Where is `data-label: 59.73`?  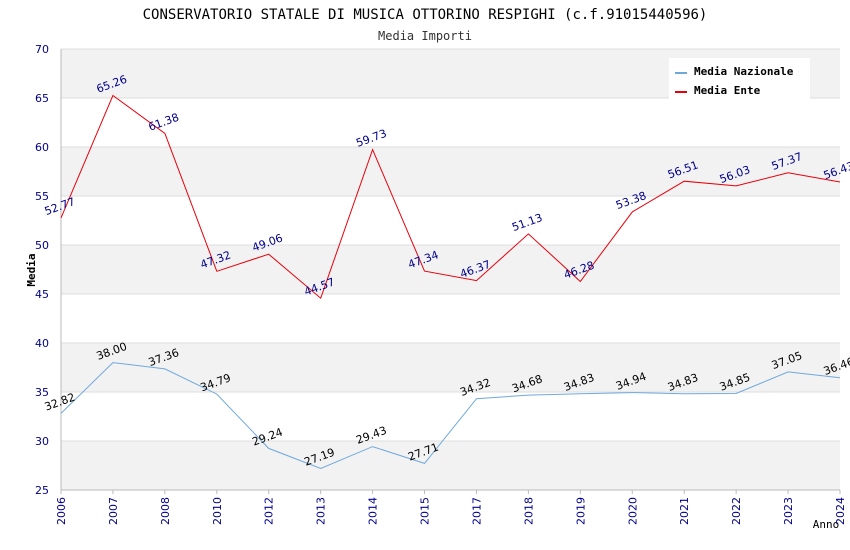 data-label: 59.73 is located at coordinates (371, 138).